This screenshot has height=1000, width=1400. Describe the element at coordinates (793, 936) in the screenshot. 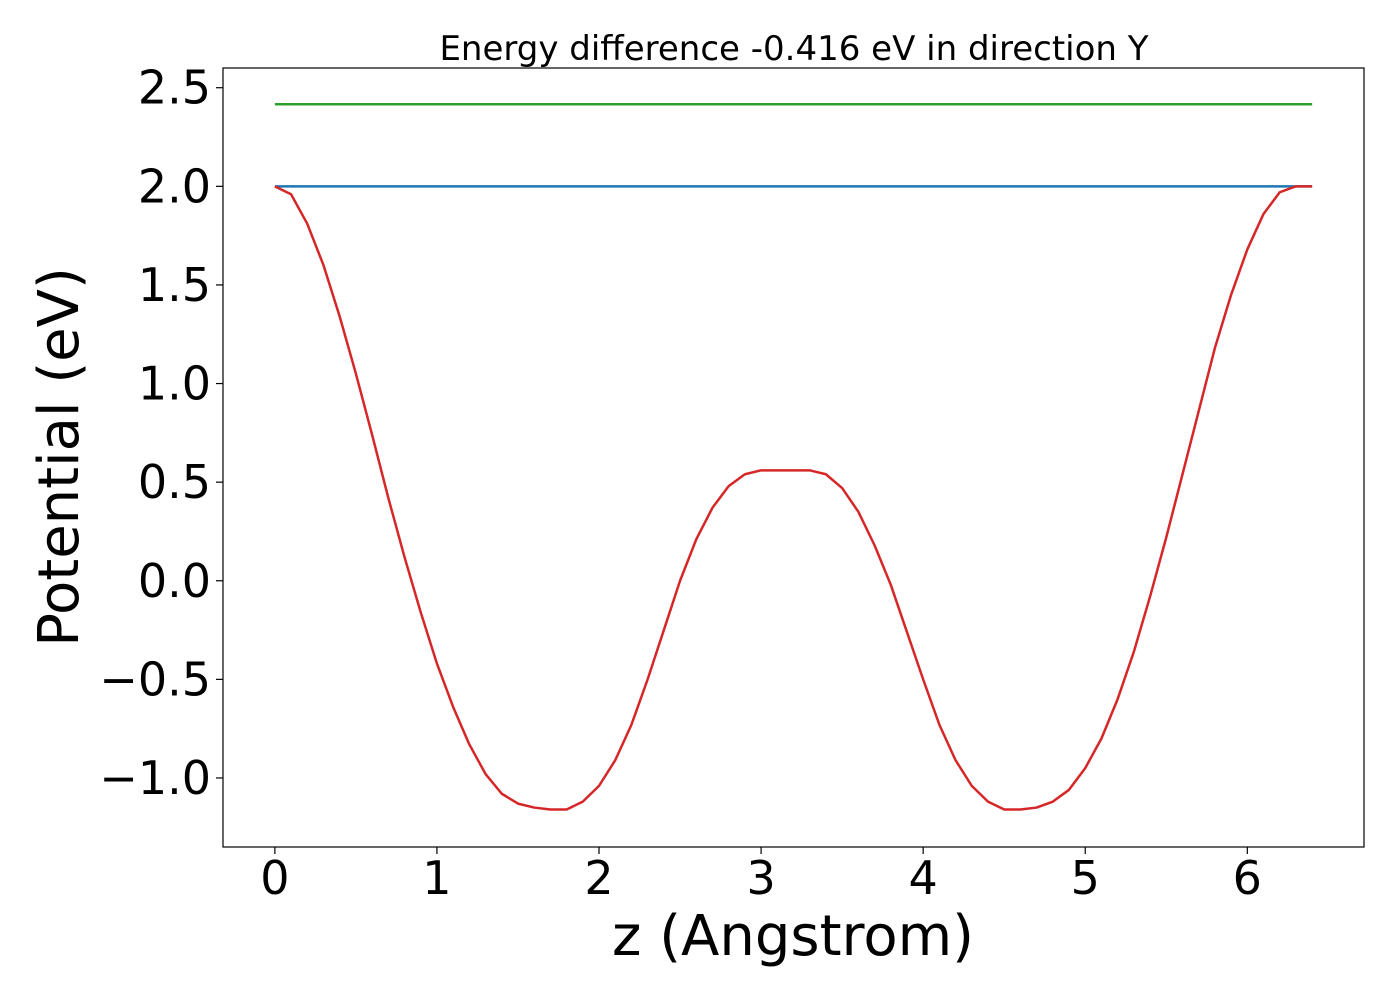

I see `x-axis-label: z (Angstrom)` at that location.